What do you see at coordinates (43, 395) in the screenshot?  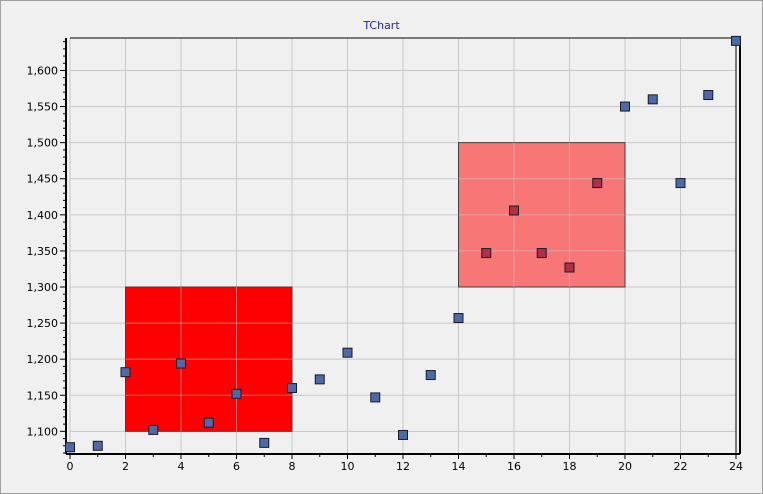 I see `y-tick-label: 1,150` at bounding box center [43, 395].